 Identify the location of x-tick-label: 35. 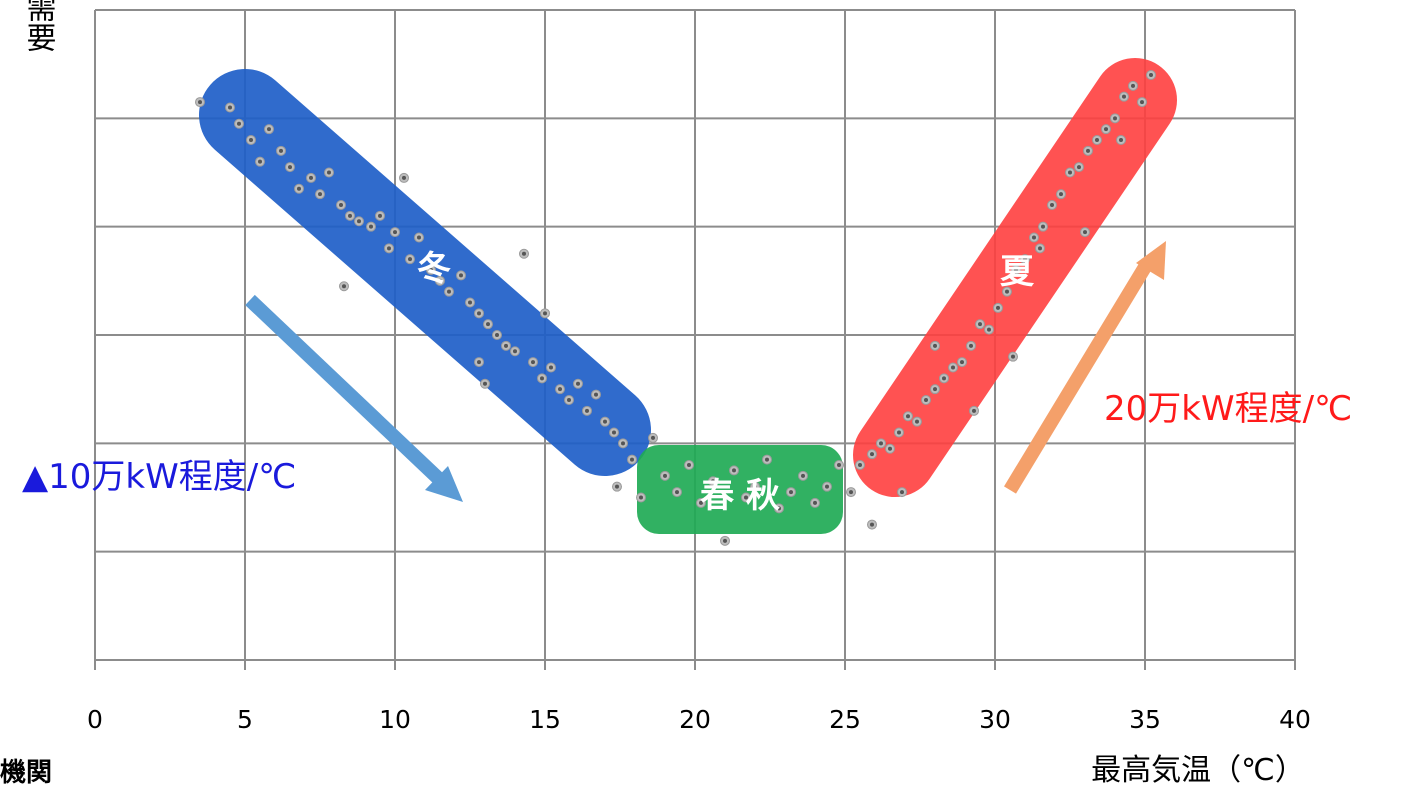
(1145, 719).